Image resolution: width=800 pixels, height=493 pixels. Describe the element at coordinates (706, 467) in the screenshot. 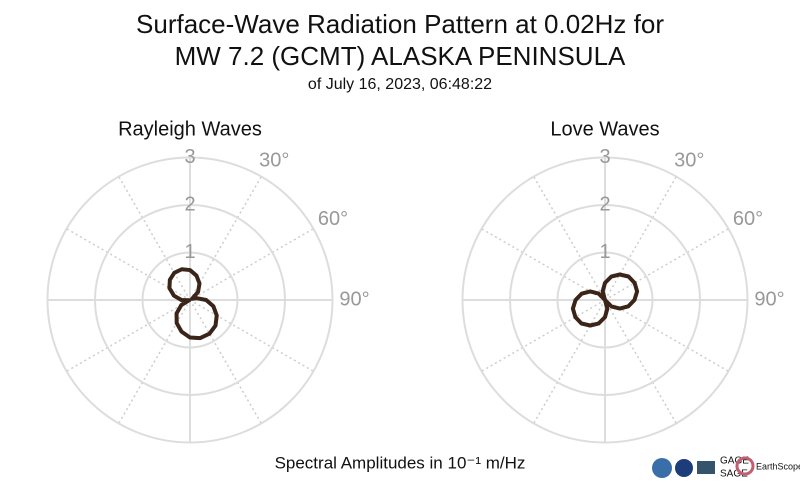

I see `logo-usgs` at that location.